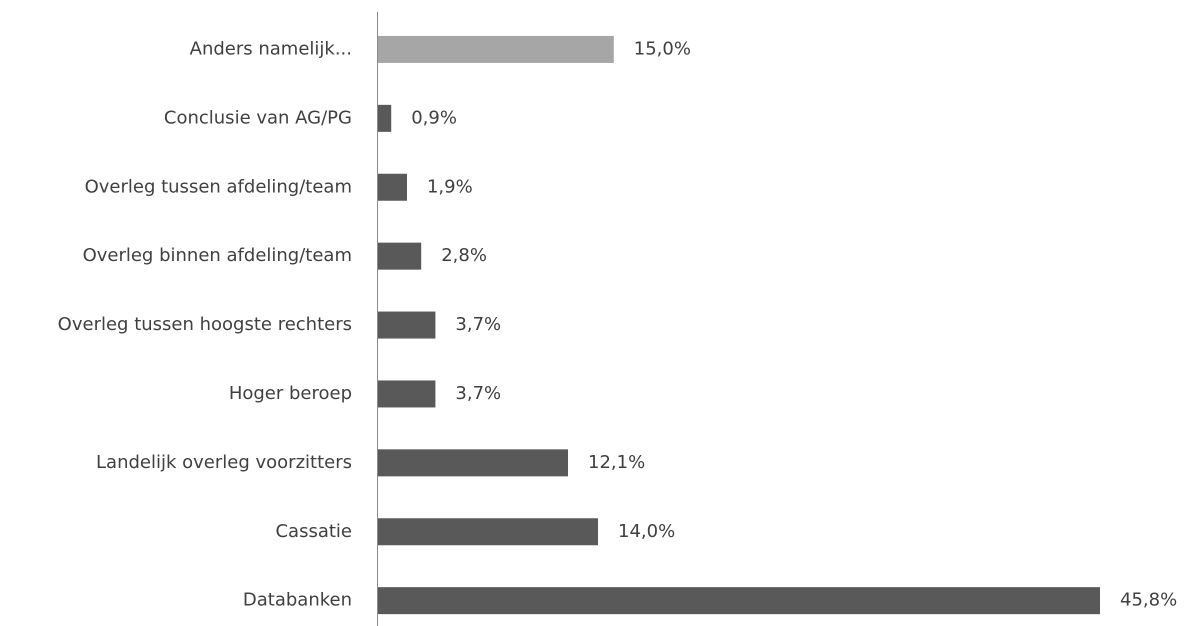  What do you see at coordinates (616, 462) in the screenshot?
I see `value-label: 12,1%` at bounding box center [616, 462].